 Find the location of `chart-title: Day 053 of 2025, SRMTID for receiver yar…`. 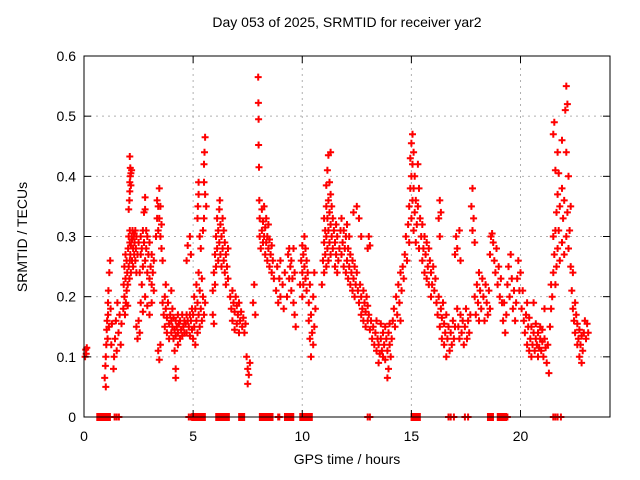

chart-title: Day 053 of 2025, SRMTID for receiver yar… is located at coordinates (347, 22).